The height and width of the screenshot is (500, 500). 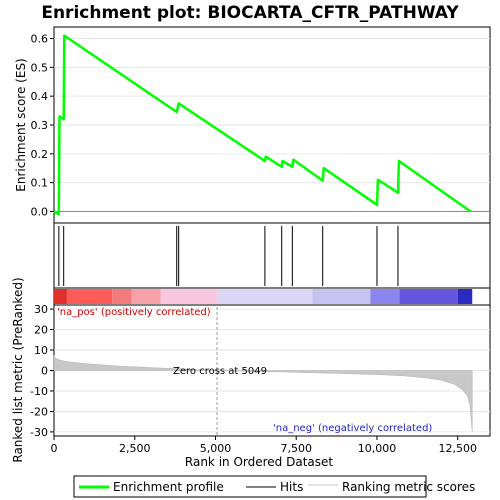 I want to click on rank-gradient-panel, so click(x=272, y=296).